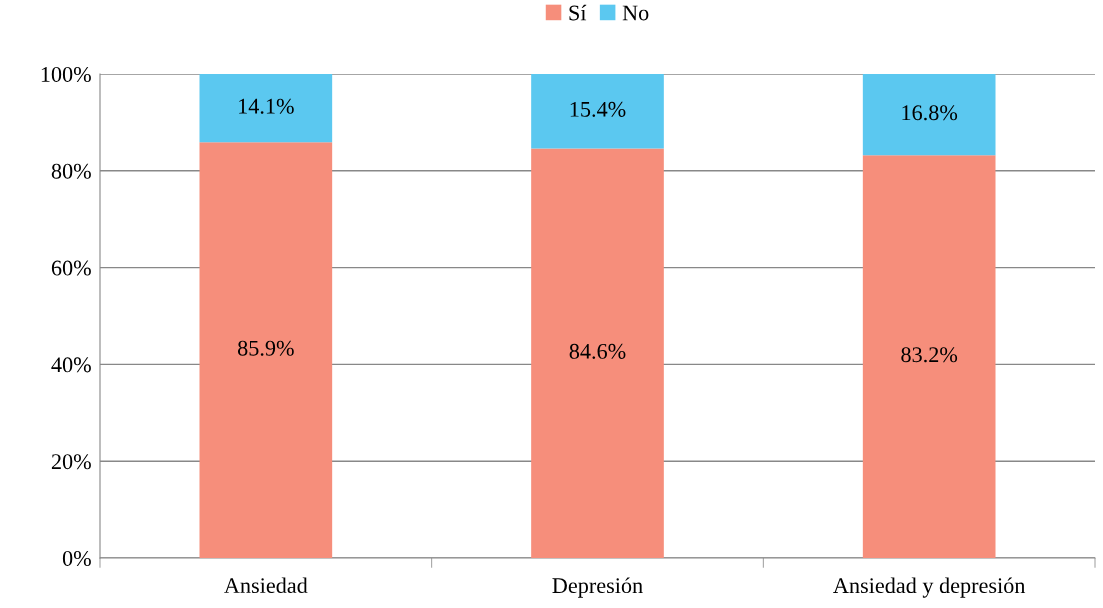 Image resolution: width=1103 pixels, height=608 pixels. What do you see at coordinates (266, 585) in the screenshot?
I see `x-tick-label: Ansiedad` at bounding box center [266, 585].